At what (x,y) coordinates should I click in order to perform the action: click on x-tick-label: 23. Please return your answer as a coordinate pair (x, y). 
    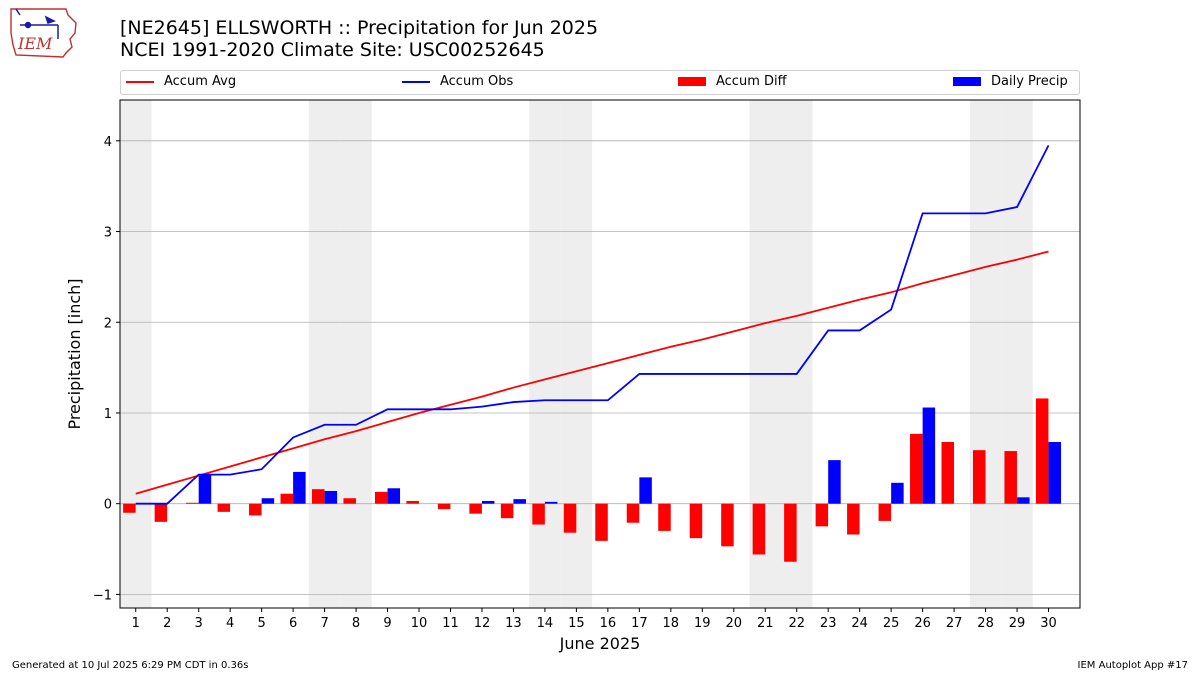
    Looking at the image, I should click on (828, 623).